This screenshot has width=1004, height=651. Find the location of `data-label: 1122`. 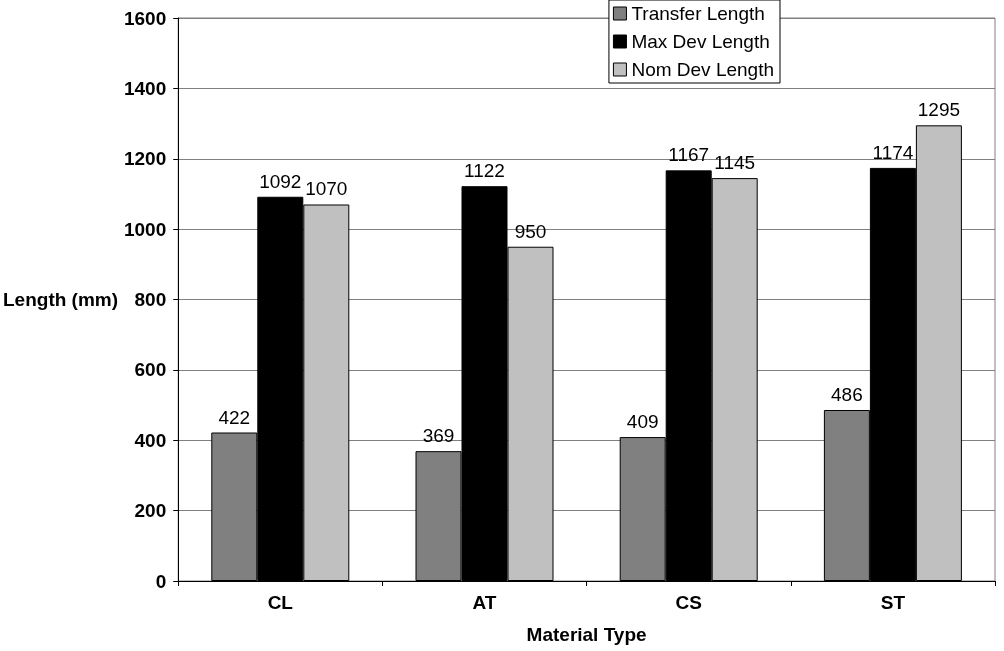

data-label: 1122 is located at coordinates (484, 171).